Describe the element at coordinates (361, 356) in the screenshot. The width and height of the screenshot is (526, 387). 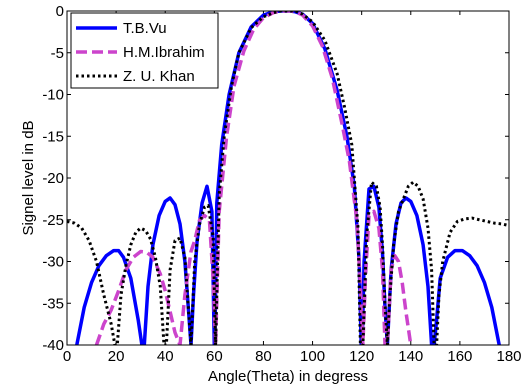
I see `x-tick-label: 120` at that location.